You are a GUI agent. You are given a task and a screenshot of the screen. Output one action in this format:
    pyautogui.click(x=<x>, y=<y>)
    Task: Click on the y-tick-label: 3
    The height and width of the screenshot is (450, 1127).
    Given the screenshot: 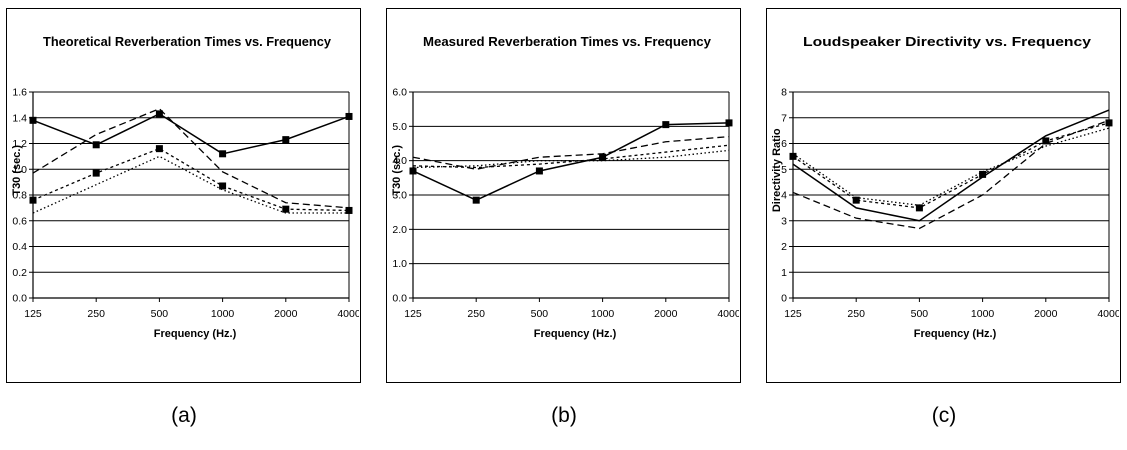 What is the action you would take?
    pyautogui.click(x=784, y=221)
    